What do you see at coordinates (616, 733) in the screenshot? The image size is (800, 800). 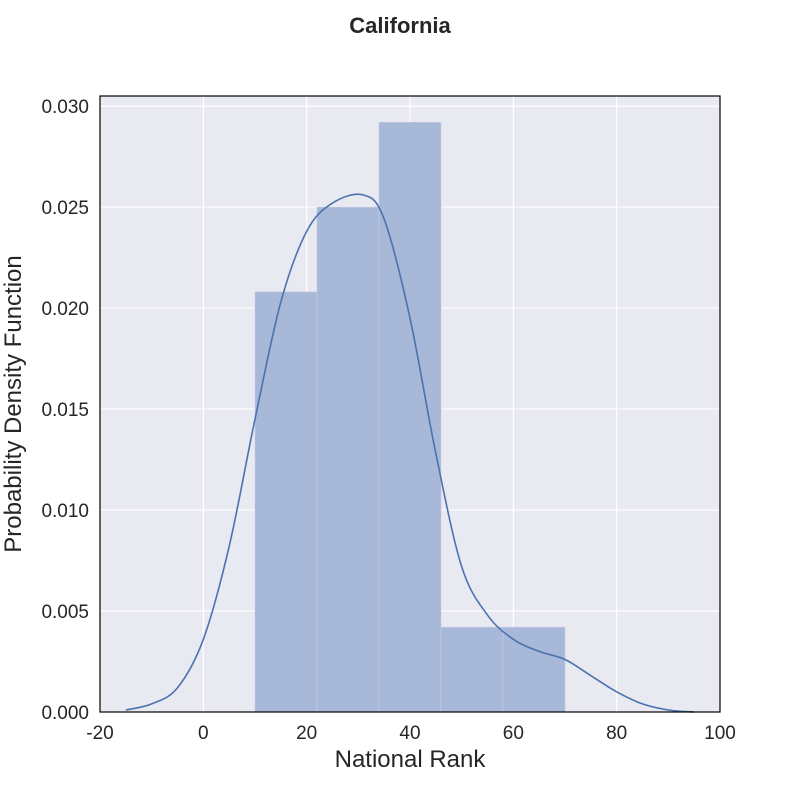 I see `x-tick-label: 80` at bounding box center [616, 733].